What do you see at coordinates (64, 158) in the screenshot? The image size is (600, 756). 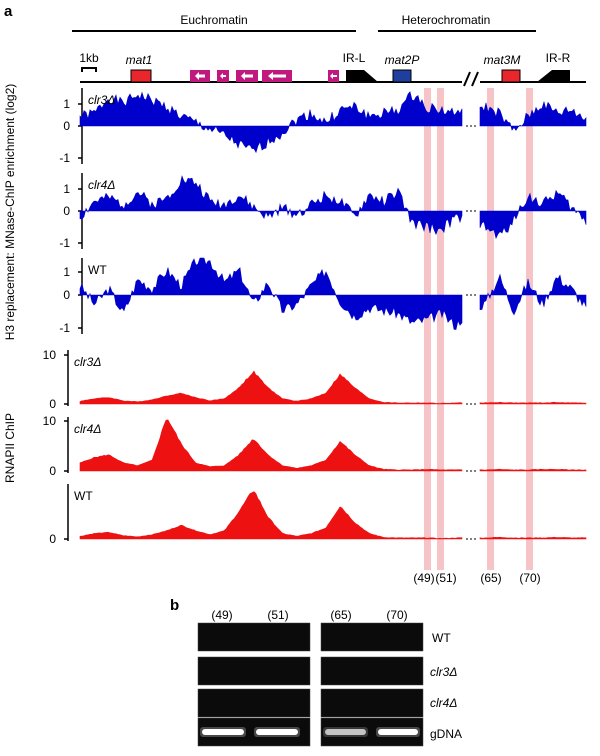 I see `y-tick-label-0-2: -1` at bounding box center [64, 158].